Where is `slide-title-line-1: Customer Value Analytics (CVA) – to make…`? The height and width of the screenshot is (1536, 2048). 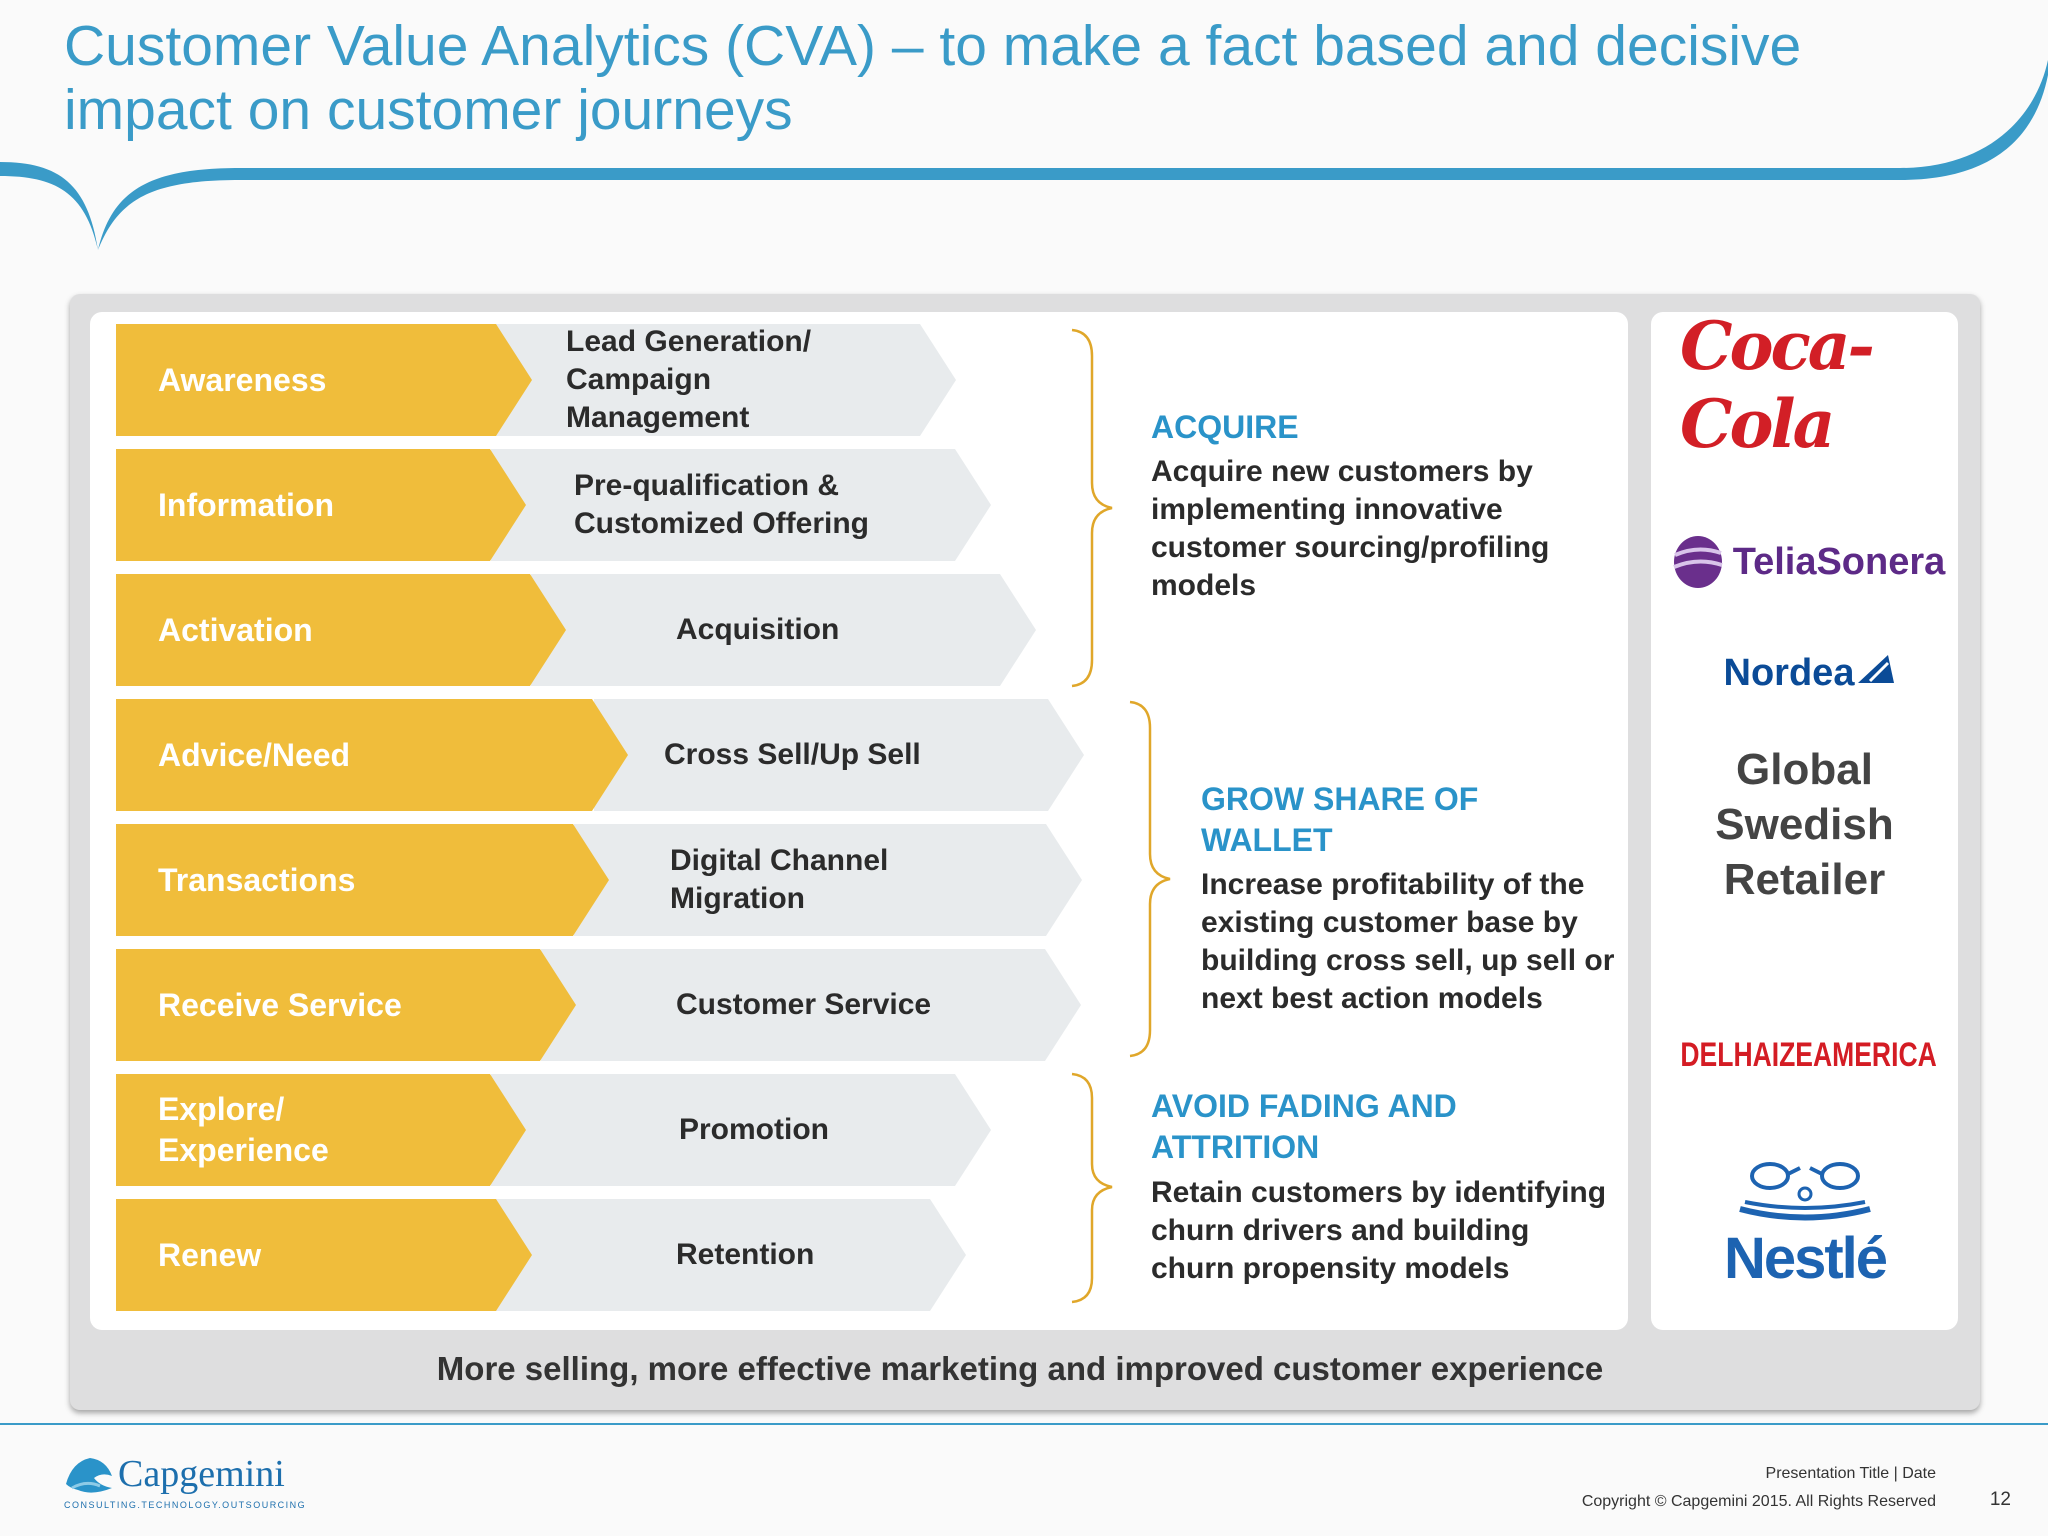 slide-title-line-1: Customer Value Analytics (CVA) – to make… is located at coordinates (933, 46).